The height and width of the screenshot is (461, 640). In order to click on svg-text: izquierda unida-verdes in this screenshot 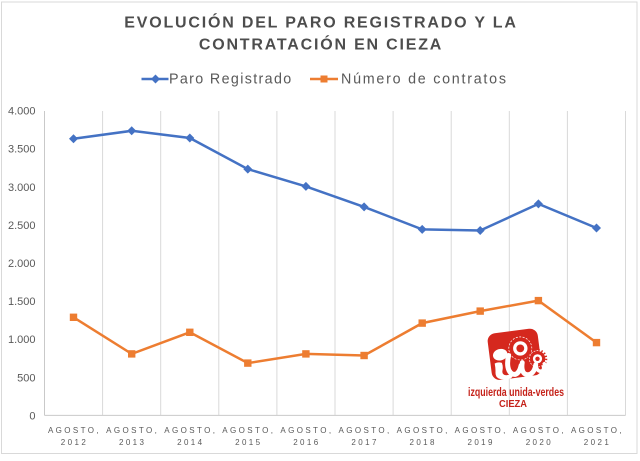, I will do `click(516, 392)`.